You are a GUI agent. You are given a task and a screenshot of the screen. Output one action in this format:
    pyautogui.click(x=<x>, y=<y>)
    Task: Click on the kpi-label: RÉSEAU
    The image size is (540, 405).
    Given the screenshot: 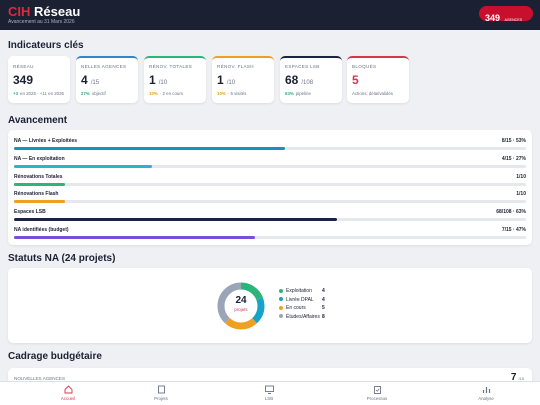 What is the action you would take?
    pyautogui.click(x=23, y=66)
    